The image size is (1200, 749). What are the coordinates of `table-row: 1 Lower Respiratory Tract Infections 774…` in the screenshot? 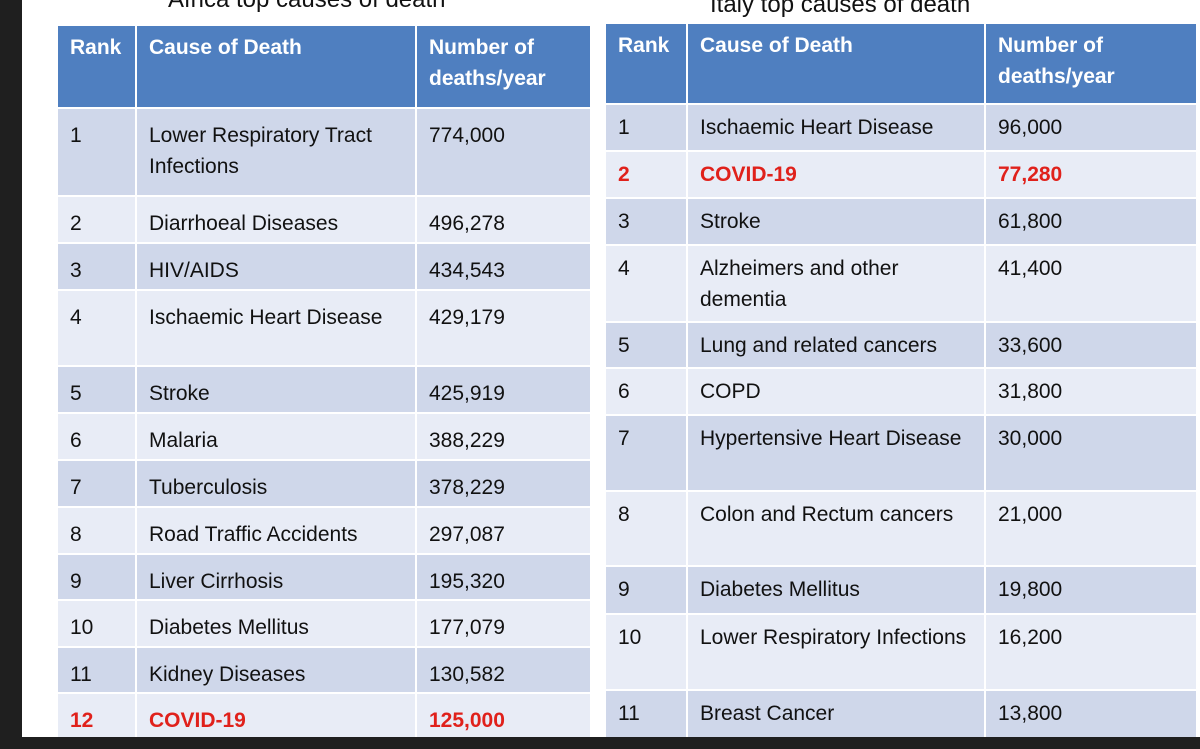 It's located at (324, 152).